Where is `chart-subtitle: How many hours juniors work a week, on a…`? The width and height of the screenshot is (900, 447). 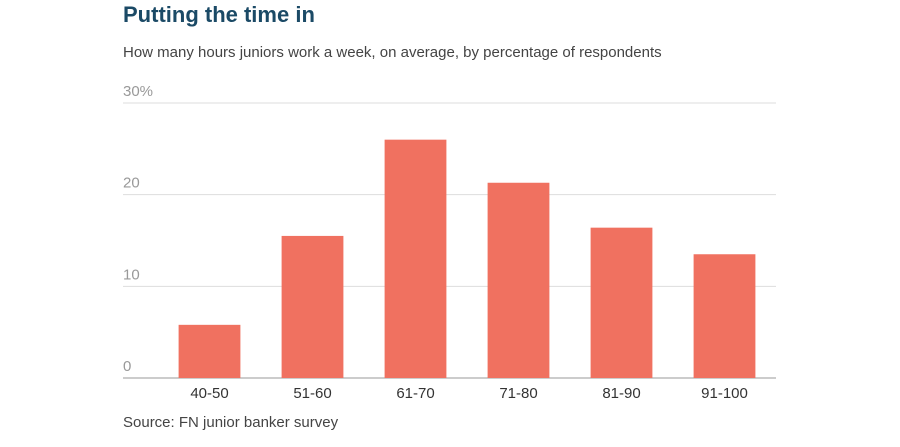
chart-subtitle: How many hours juniors work a week, on a… is located at coordinates (392, 52).